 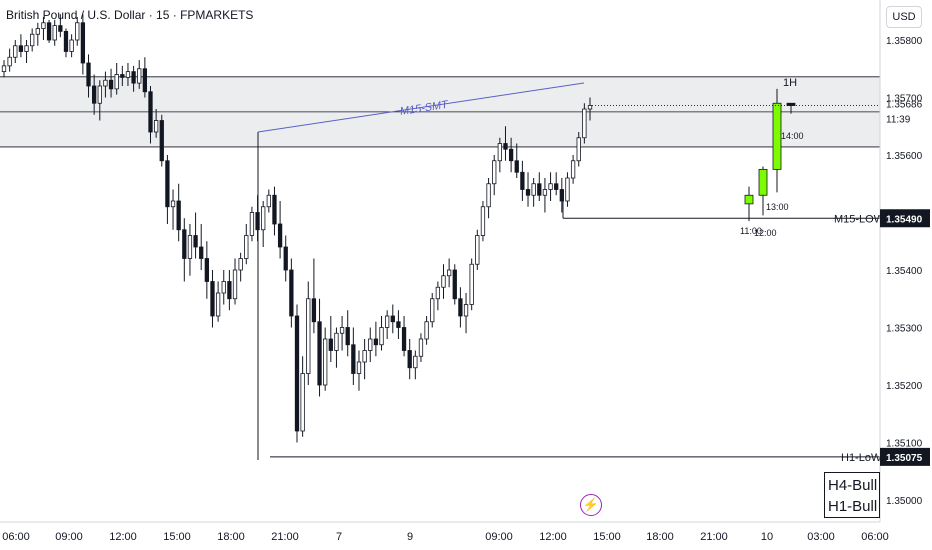 What do you see at coordinates (904, 444) in the screenshot?
I see `y-tick-label: 1.35100` at bounding box center [904, 444].